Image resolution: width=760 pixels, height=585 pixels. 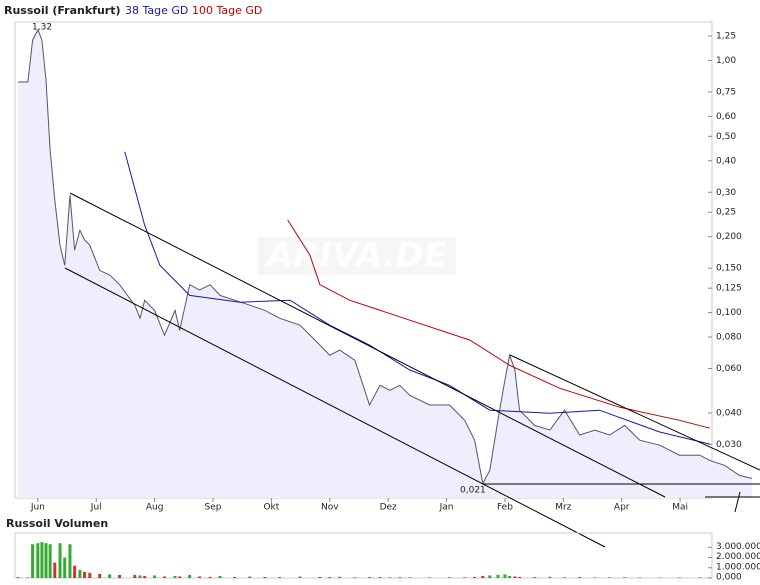 I want to click on volume-title: Russoil Volumen, so click(x=57, y=523).